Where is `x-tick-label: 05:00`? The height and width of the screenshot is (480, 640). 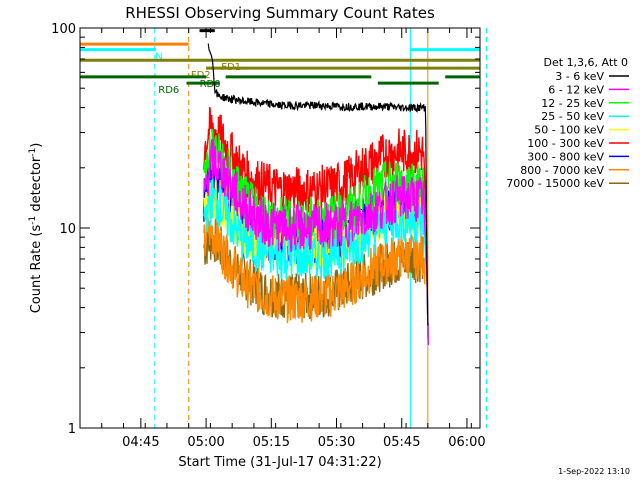
x-tick-label: 05:00 is located at coordinates (205, 442).